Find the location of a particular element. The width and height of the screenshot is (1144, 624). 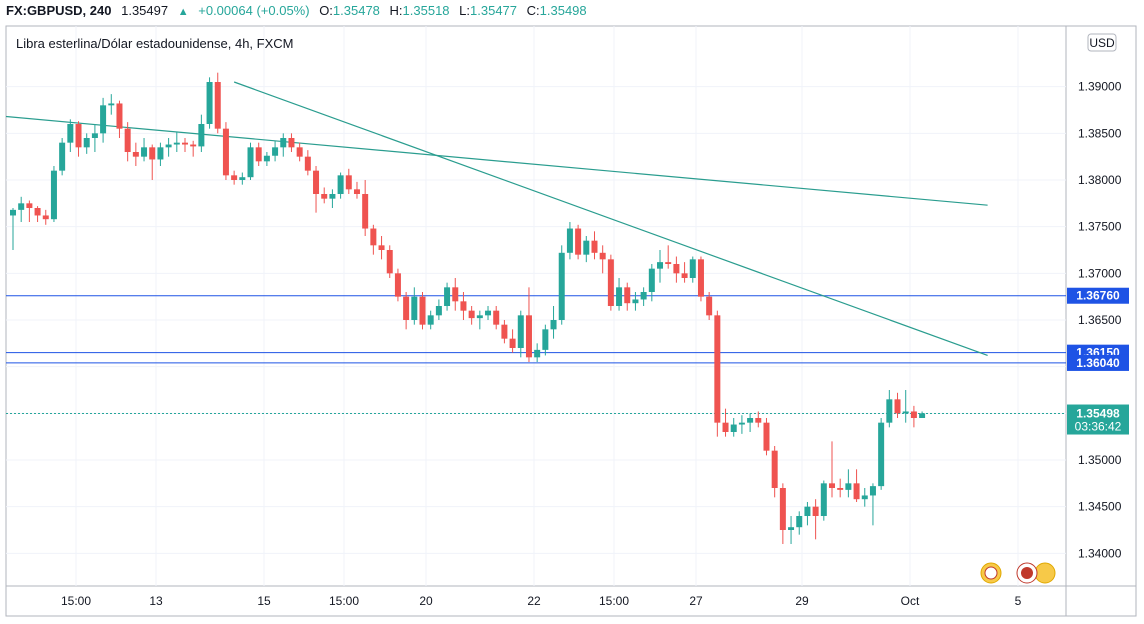

level-price-tag-label: 1.36040 is located at coordinates (1098, 363).